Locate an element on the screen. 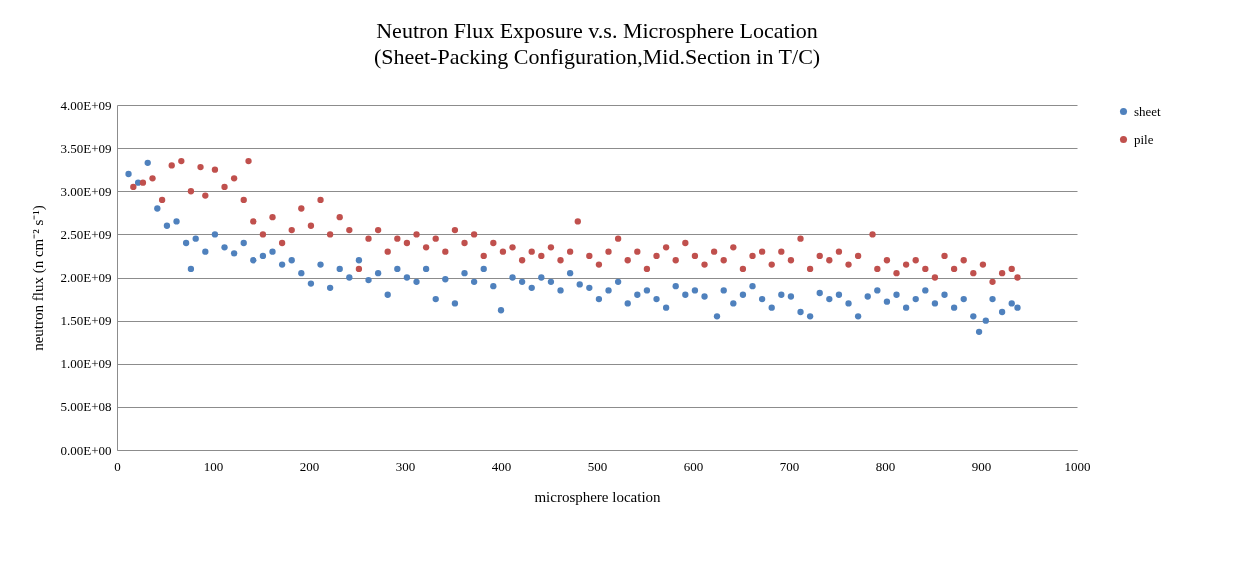 The image size is (1245, 578). x-tick-label: 1000 is located at coordinates (1077, 466).